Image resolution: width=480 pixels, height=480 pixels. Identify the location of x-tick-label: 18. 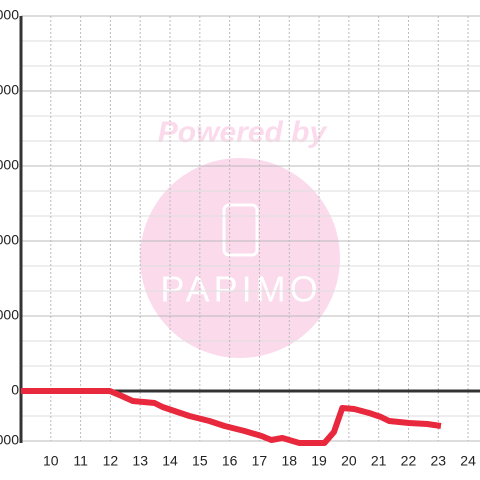
(289, 461).